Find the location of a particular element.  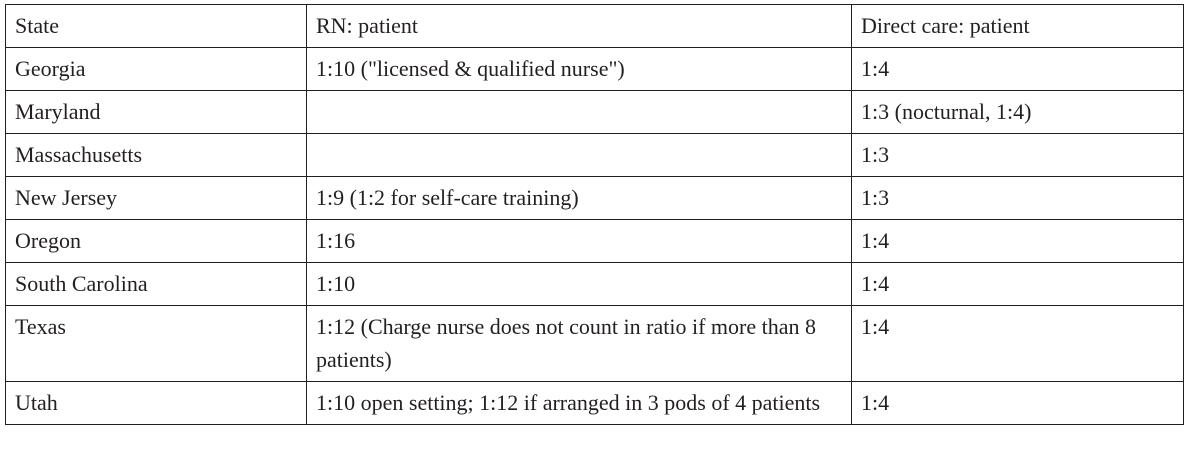

table-row: Massachusetts 1:3 is located at coordinates (594, 155).